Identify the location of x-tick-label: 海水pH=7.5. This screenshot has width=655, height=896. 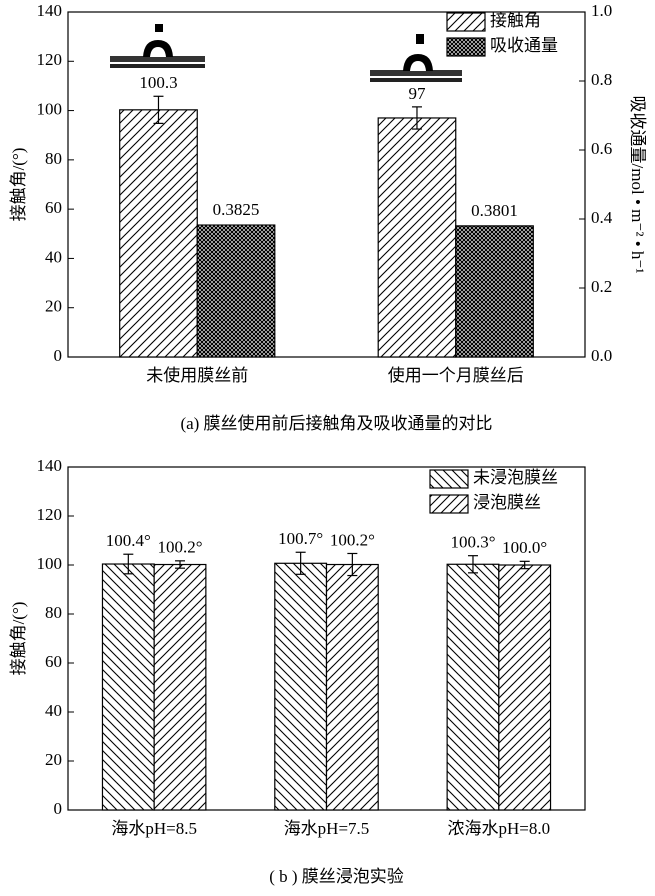
(327, 828).